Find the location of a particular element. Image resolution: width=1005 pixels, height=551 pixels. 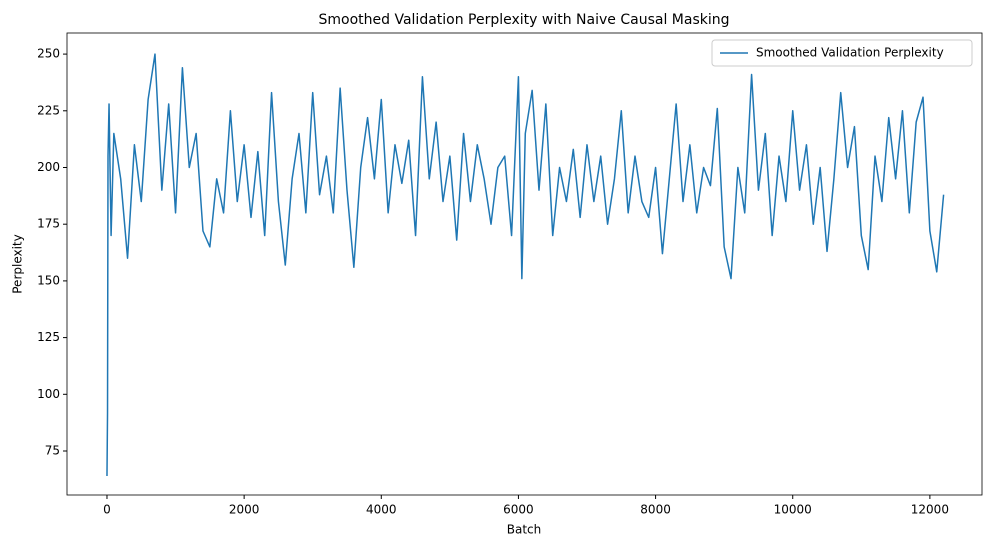

x-tick-label: 6000 is located at coordinates (518, 510).